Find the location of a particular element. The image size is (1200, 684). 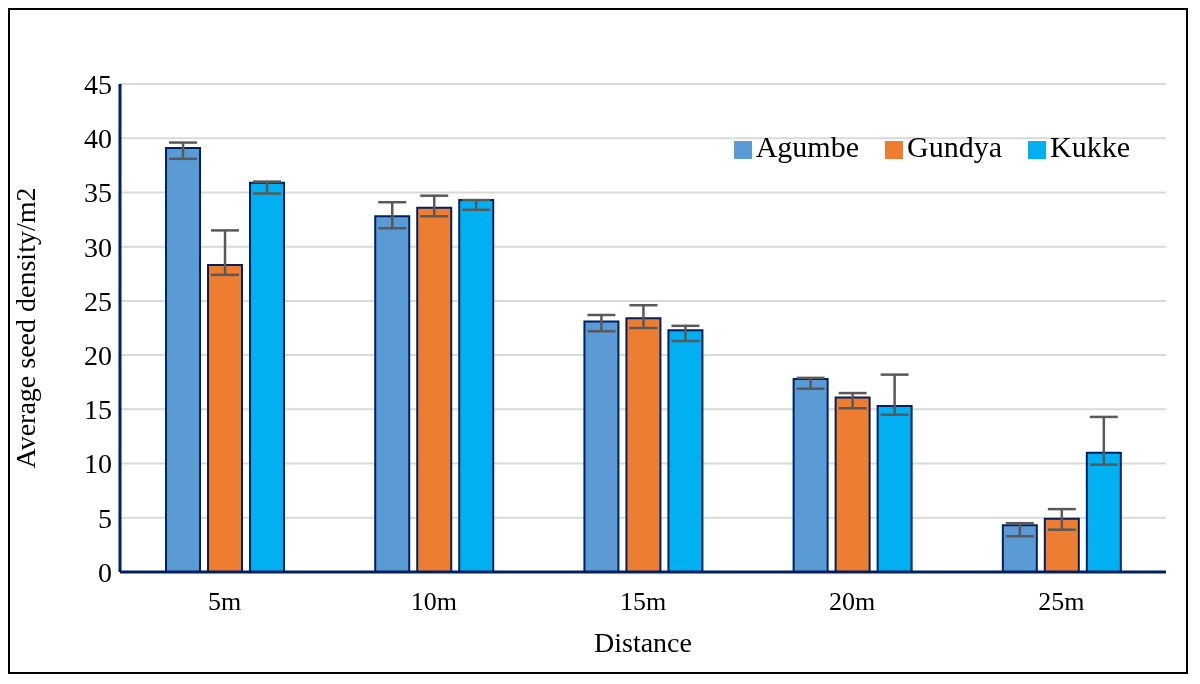

x-tick-label: 15m is located at coordinates (643, 602).